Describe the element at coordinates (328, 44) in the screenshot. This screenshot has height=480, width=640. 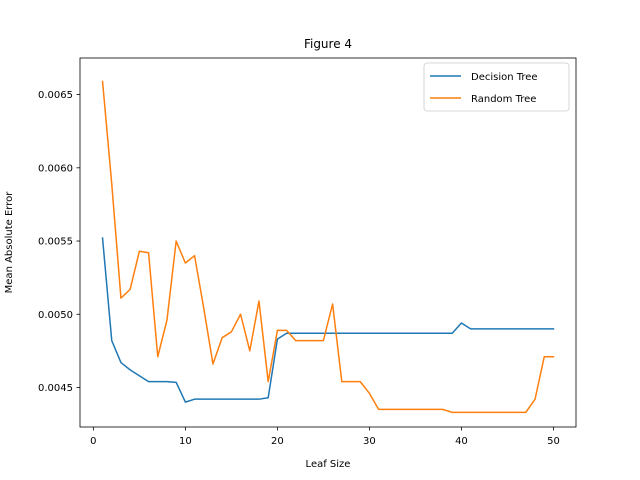
I see `chart-title: Figure 4` at that location.